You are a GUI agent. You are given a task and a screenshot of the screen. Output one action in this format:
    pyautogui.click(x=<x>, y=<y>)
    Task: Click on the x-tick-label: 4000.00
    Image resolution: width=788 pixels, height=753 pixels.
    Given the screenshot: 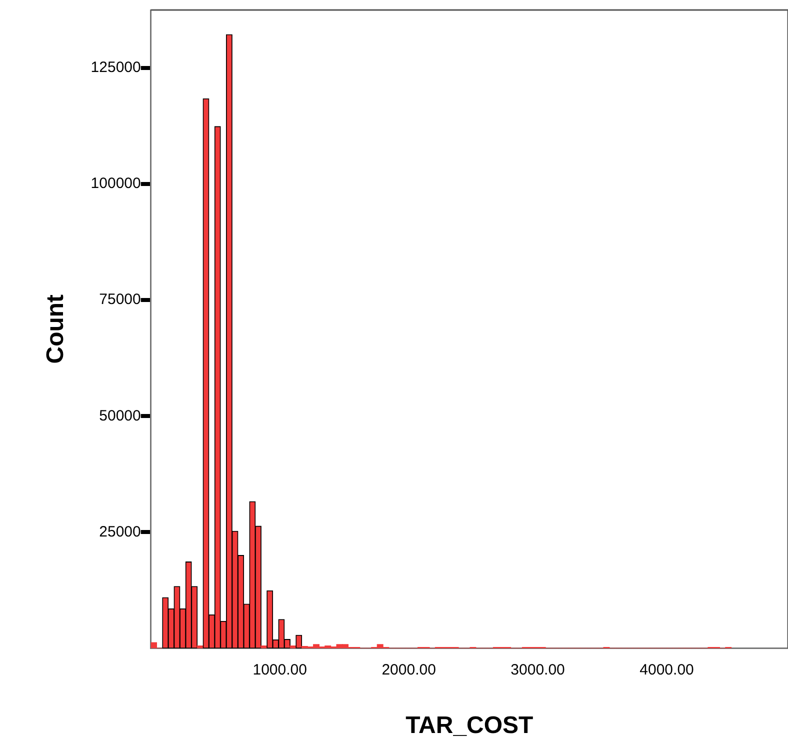 What is the action you would take?
    pyautogui.click(x=667, y=669)
    